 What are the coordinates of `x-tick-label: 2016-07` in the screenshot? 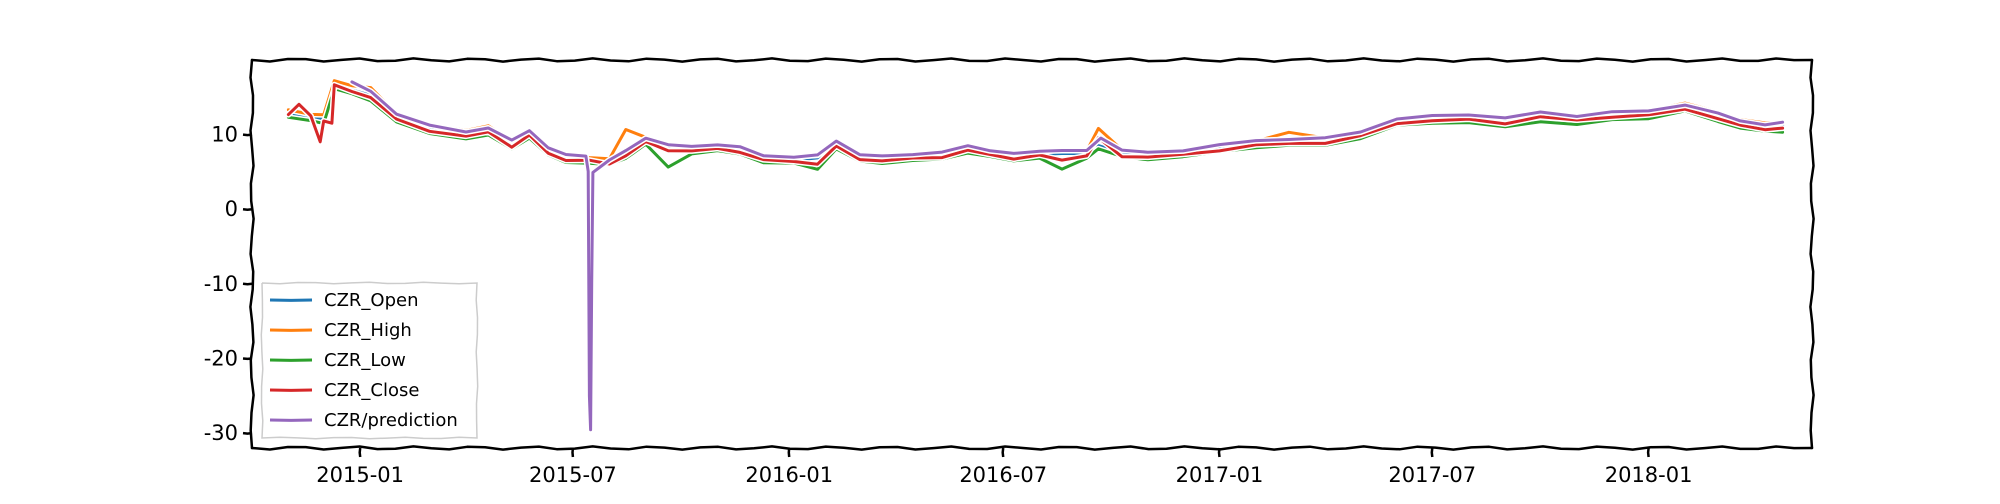 It's located at (1003, 475).